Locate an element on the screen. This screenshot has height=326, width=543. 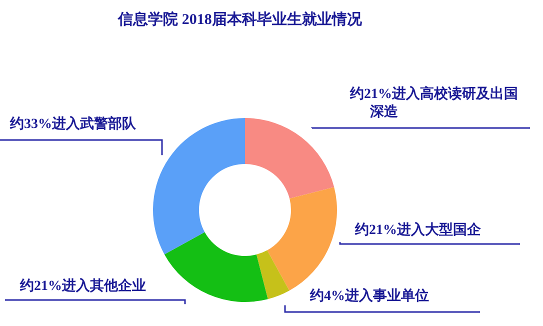
slice-label: 约33%进入武警部队 is located at coordinates (73, 123).